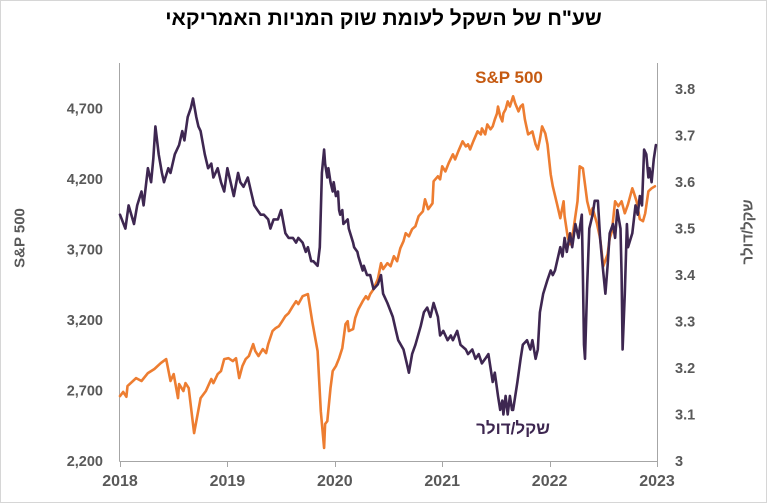  I want to click on left-tick-label: 4,700, so click(85, 109).